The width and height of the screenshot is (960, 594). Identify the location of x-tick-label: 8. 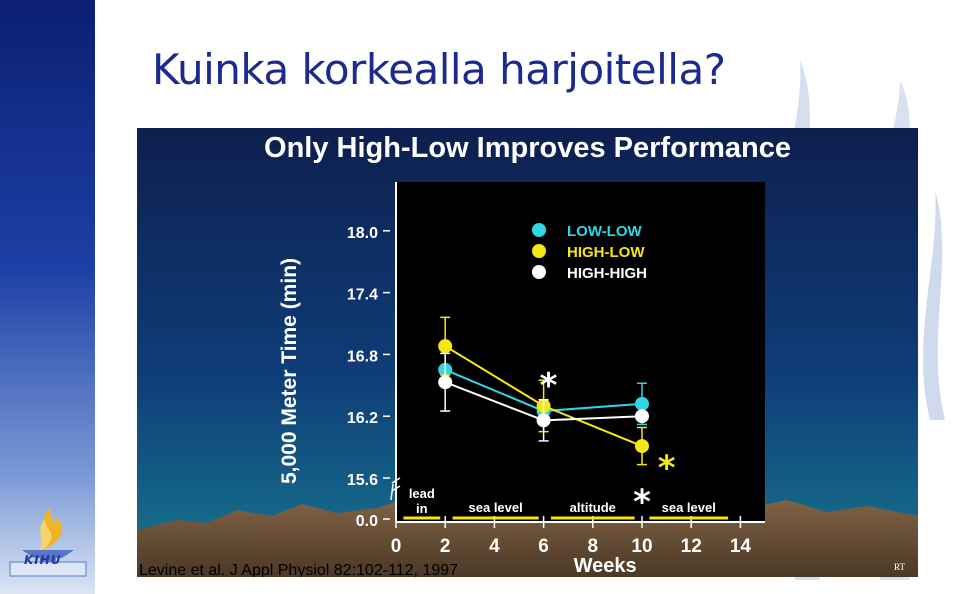
(593, 546).